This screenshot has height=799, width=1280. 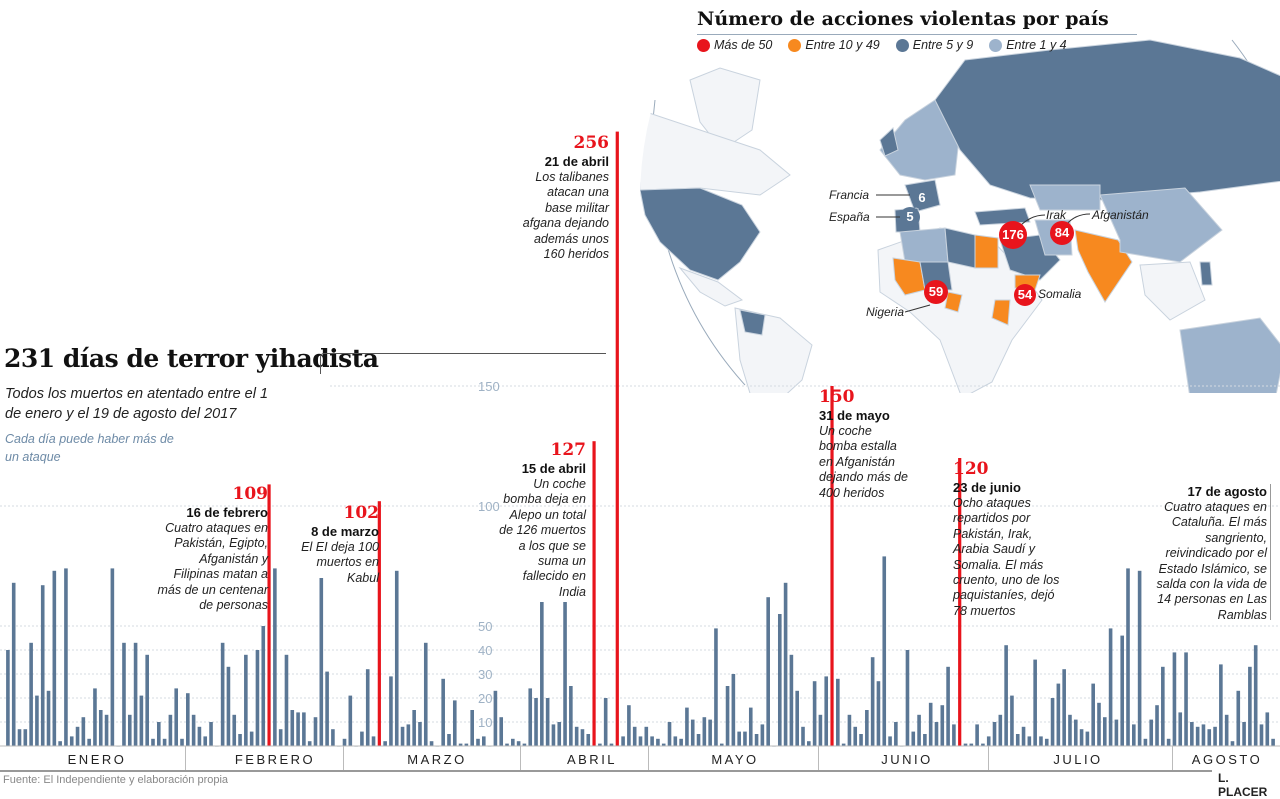 What do you see at coordinates (711, 286) in the screenshot?
I see `mexico` at bounding box center [711, 286].